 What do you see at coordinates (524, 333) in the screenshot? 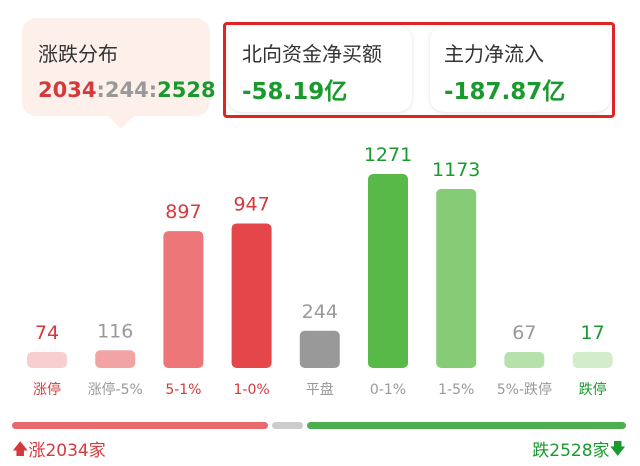
I see `bar-value-label-7: 67` at bounding box center [524, 333].